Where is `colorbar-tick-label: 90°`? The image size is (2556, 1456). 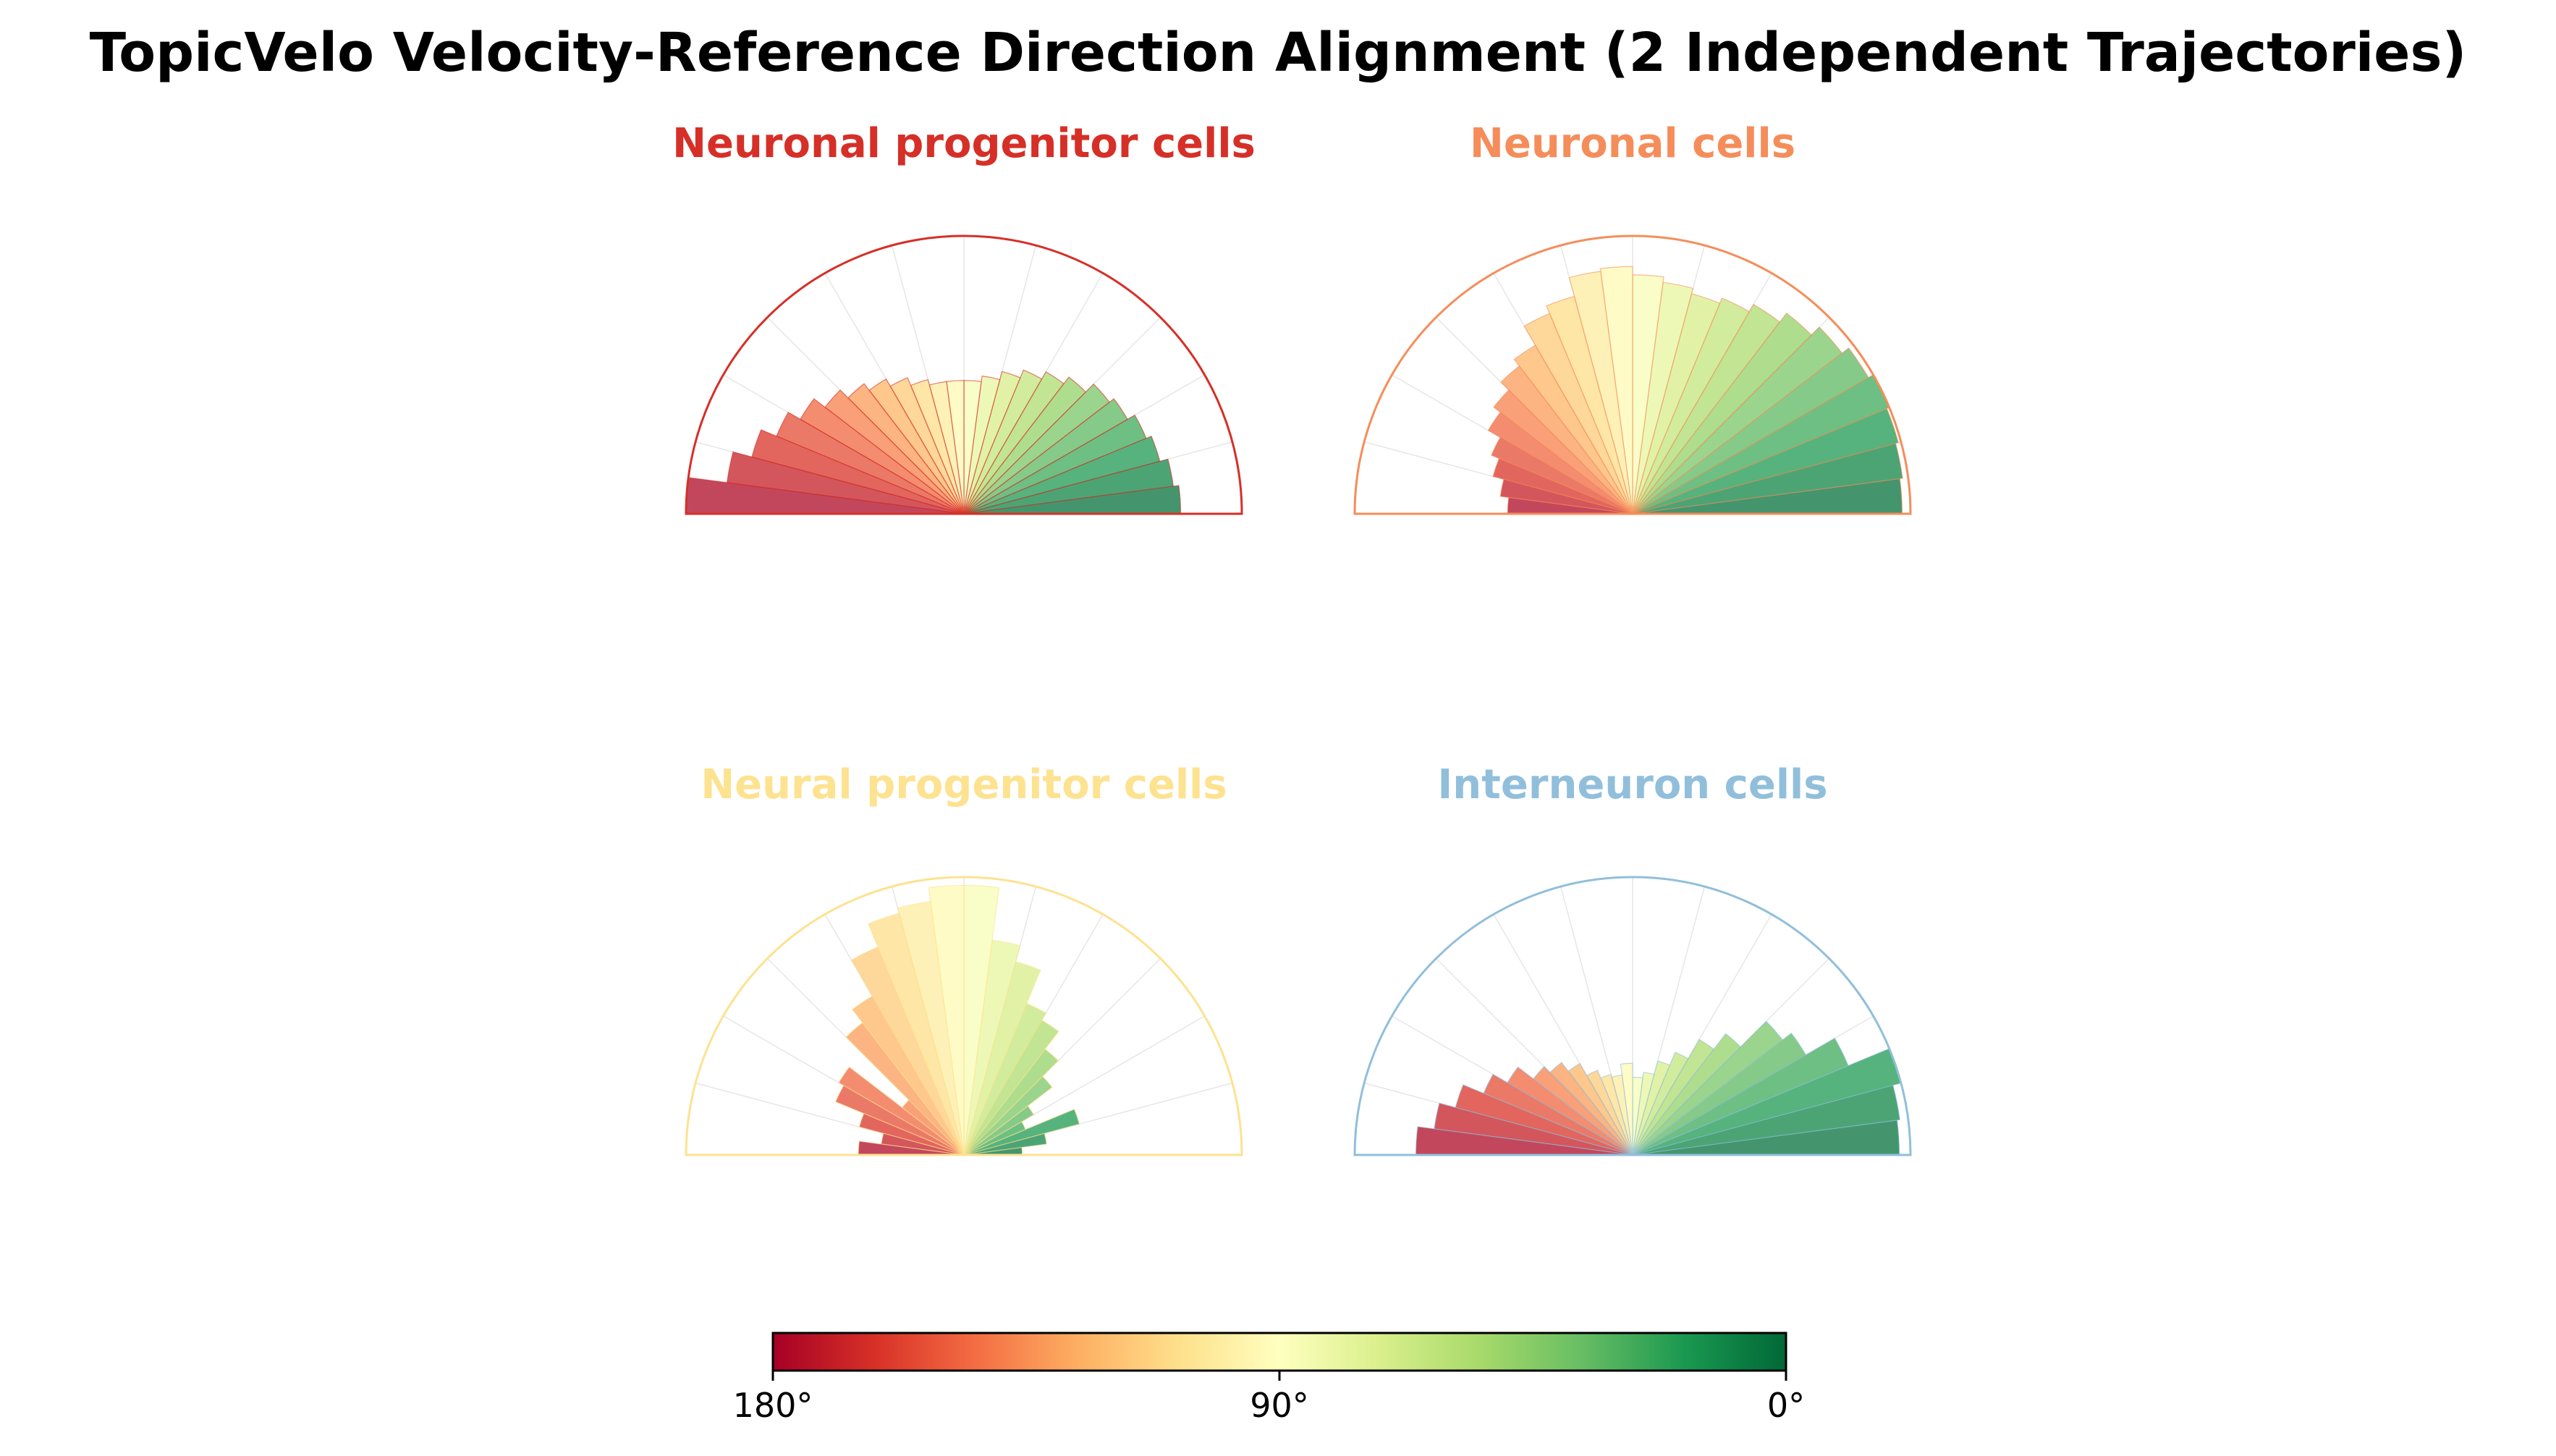 colorbar-tick-label: 90° is located at coordinates (1279, 1405).